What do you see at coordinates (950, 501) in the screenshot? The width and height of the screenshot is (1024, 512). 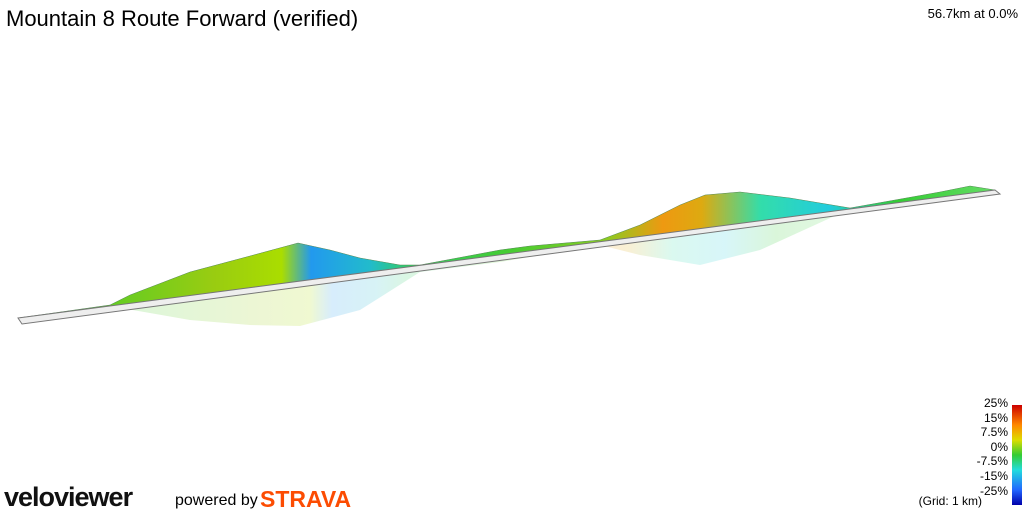 I see `grid-label: (Grid: 1 km)` at bounding box center [950, 501].